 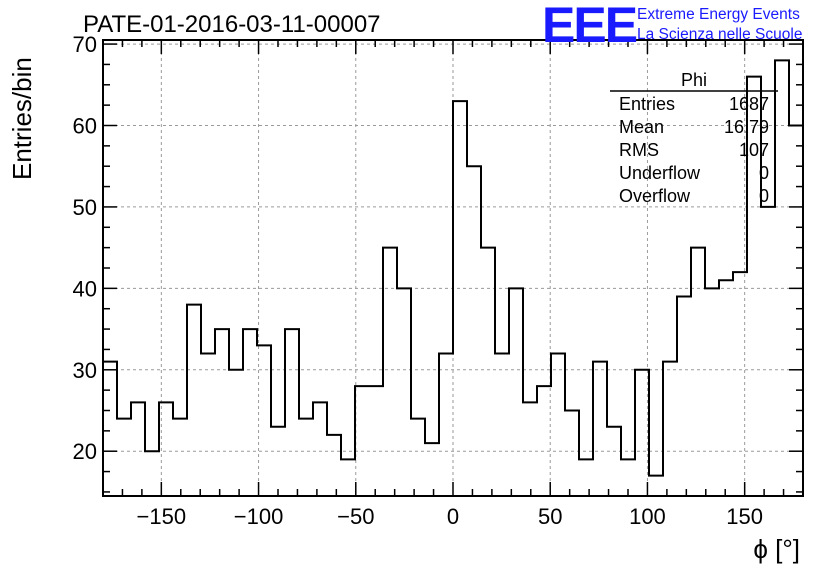 I want to click on y-axis-title: Entries/bin, so click(x=22, y=118).